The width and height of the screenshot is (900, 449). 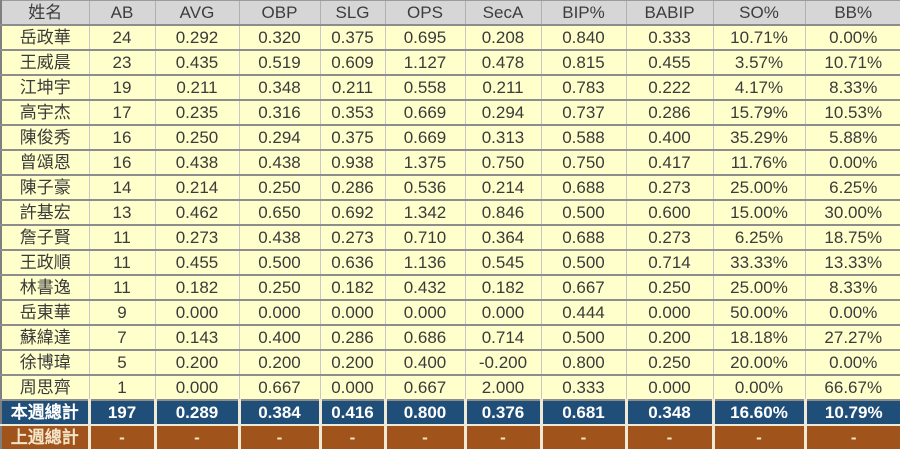 I want to click on stat-cell: 0.320, so click(x=279, y=37).